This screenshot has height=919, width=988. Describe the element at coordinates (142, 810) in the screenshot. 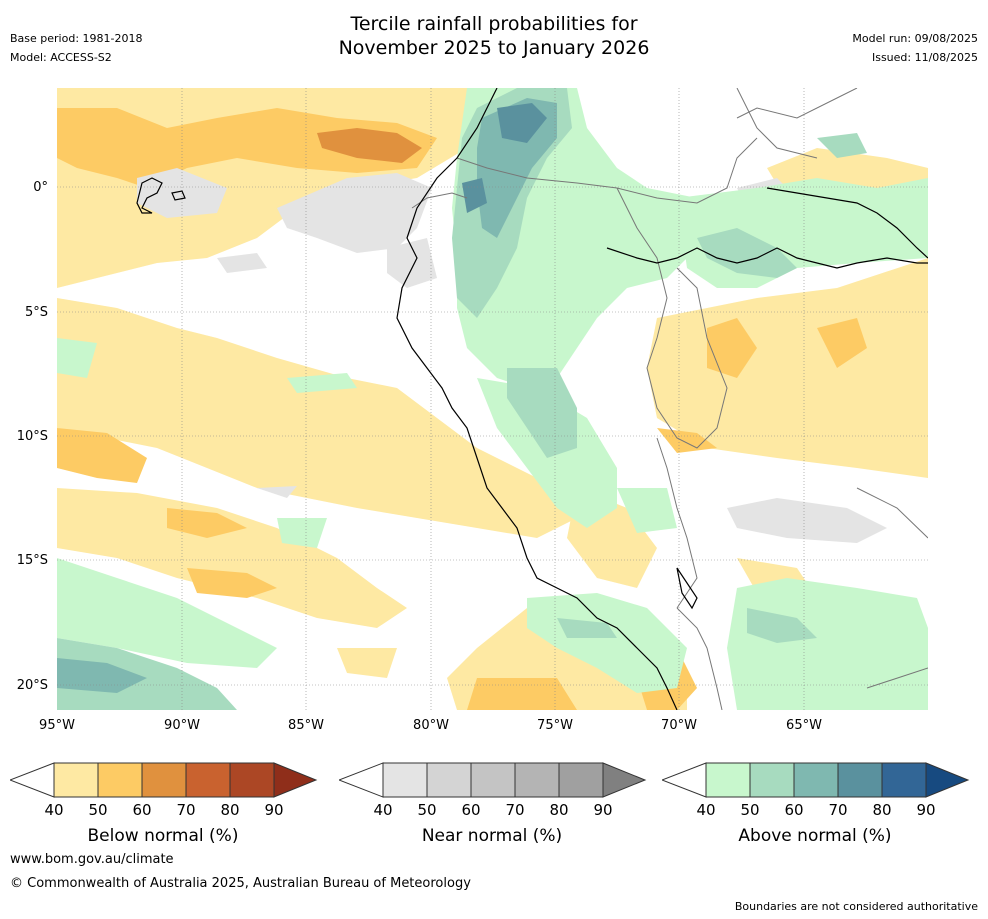

I see `below-tick-60: 60` at that location.